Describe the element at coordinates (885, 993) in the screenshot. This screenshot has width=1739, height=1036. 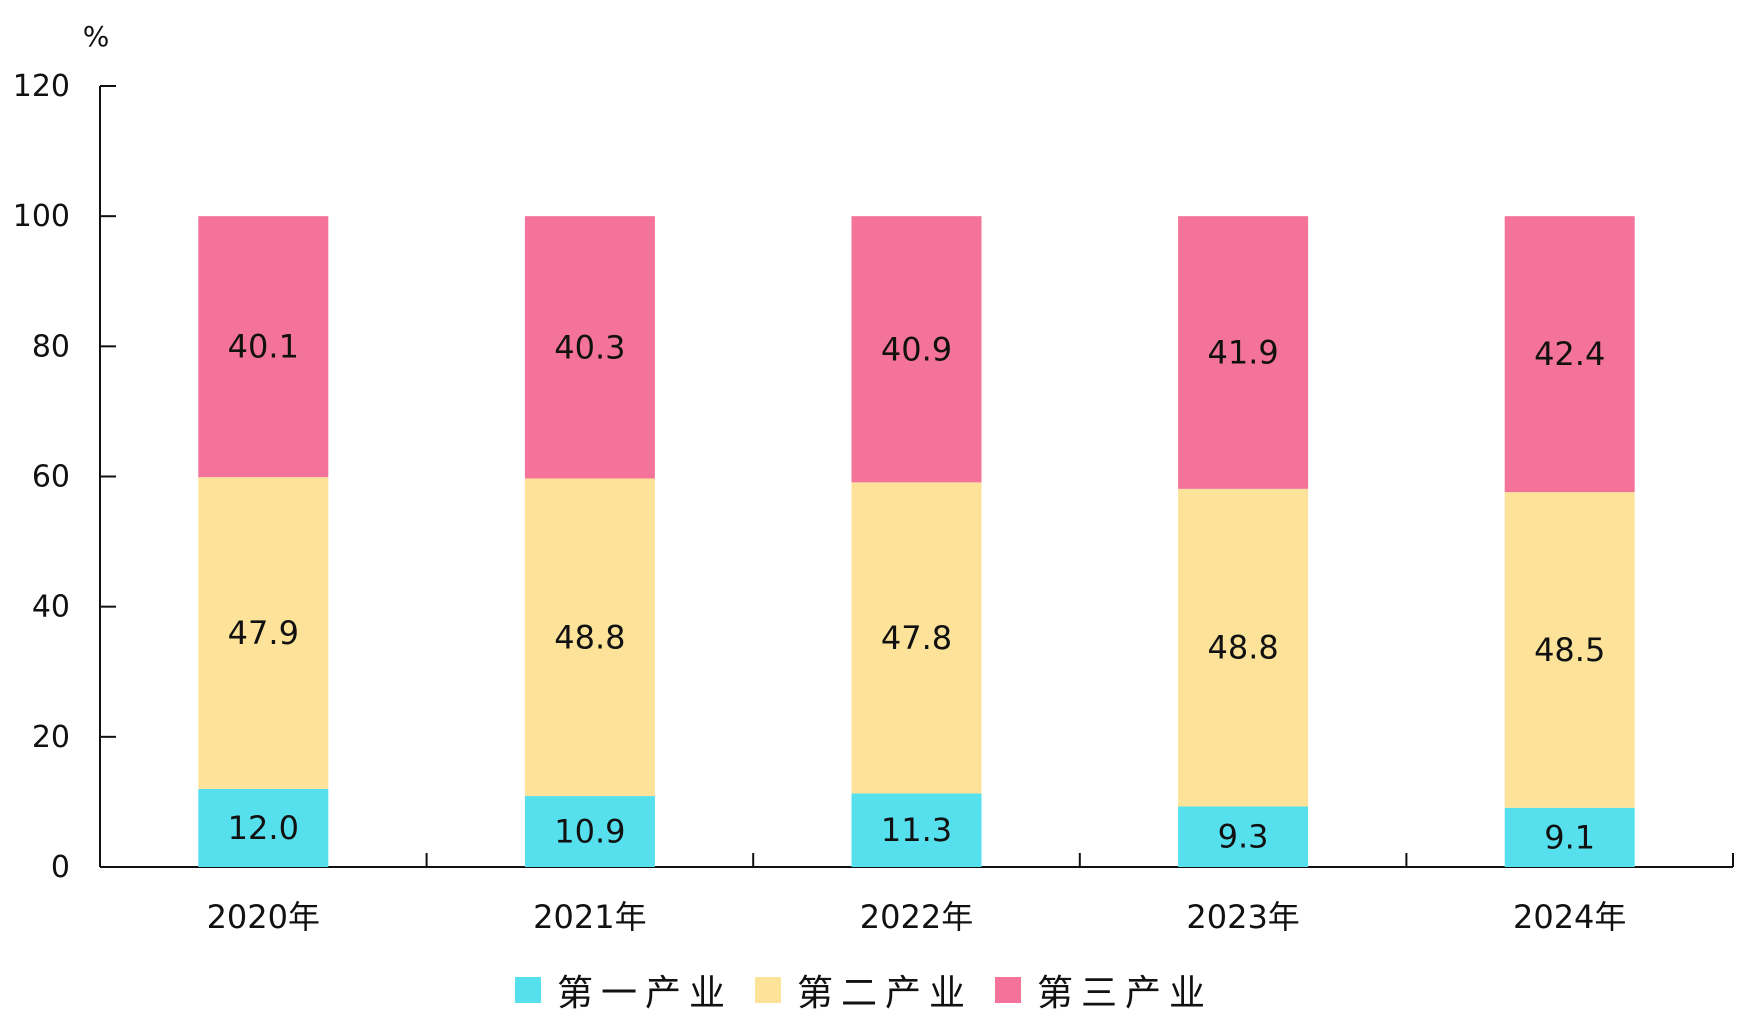
I see `legend-label: 第二产业` at that location.